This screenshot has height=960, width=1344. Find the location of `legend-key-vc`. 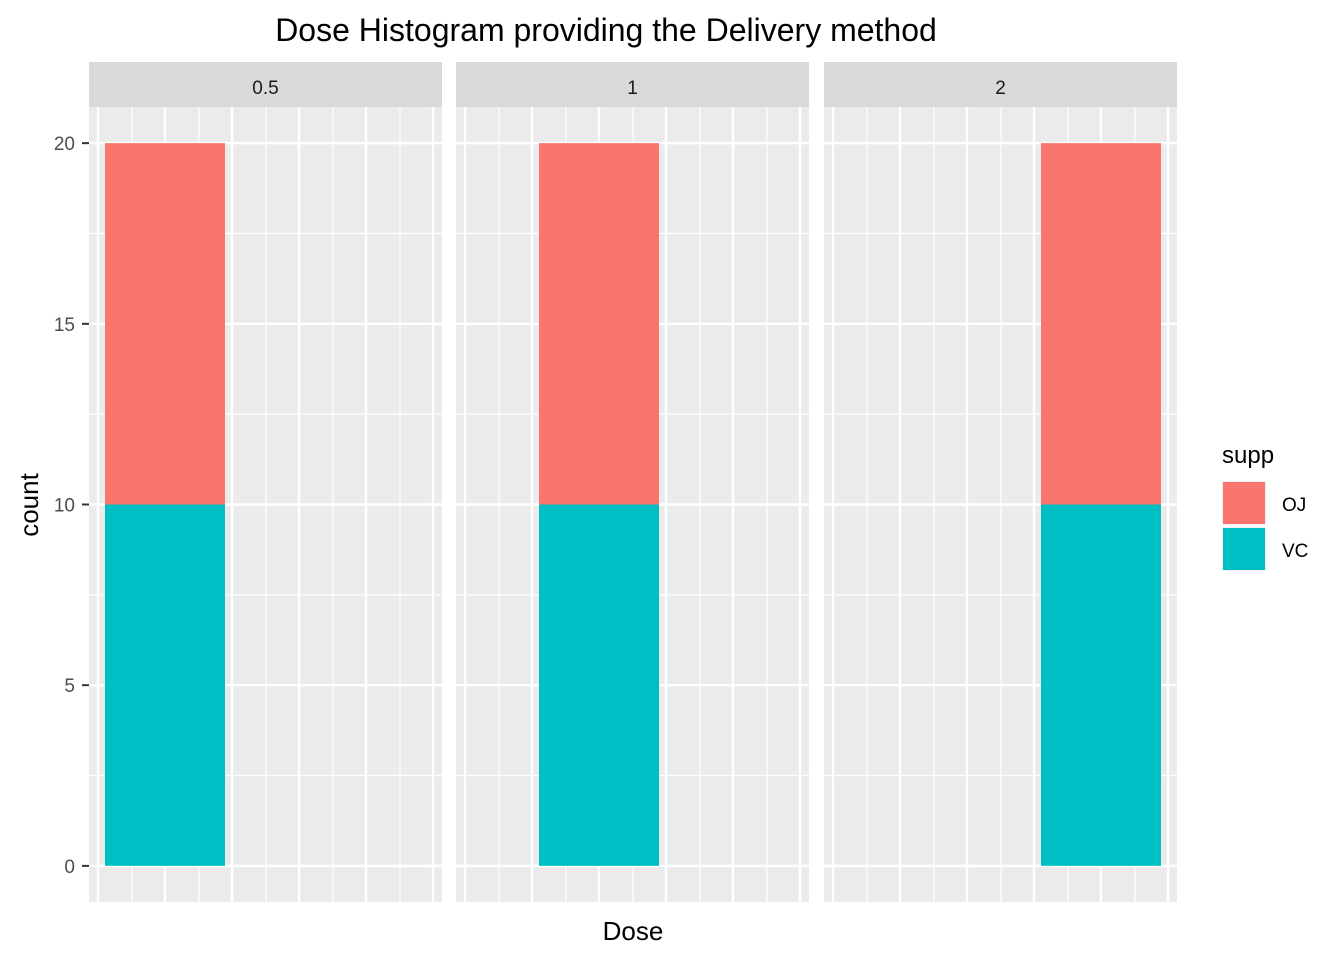

legend-key-vc is located at coordinates (1244, 549).